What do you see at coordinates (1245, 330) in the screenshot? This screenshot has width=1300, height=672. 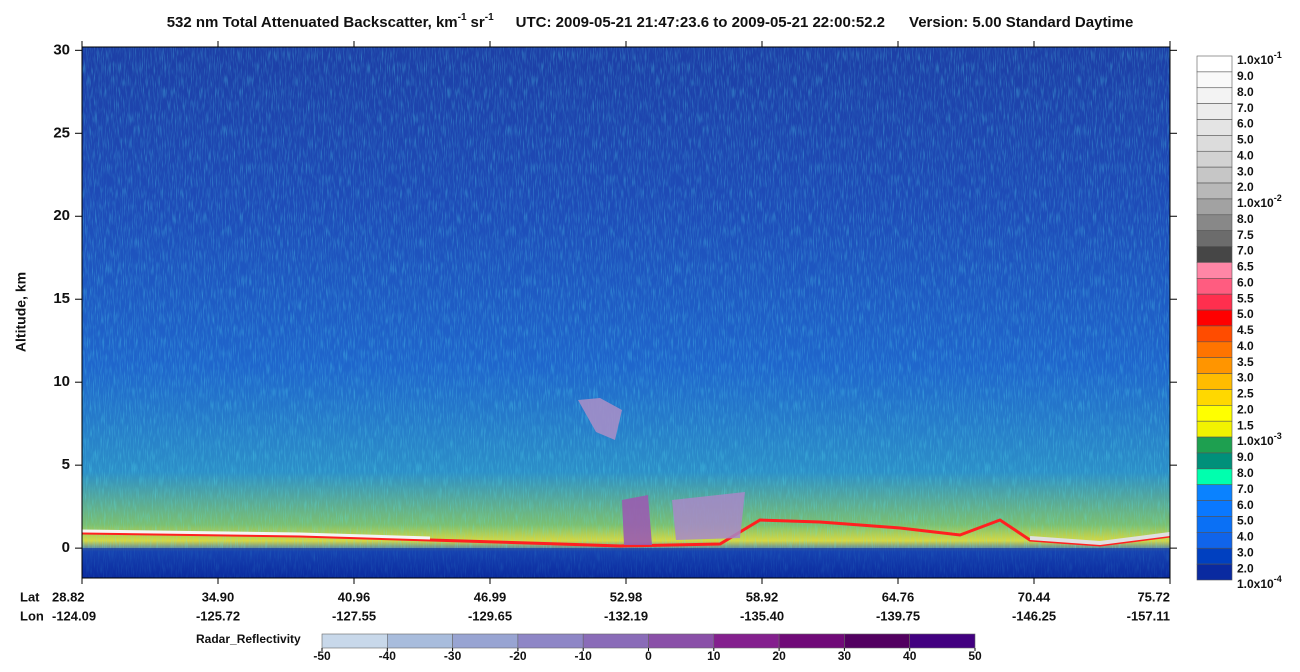 I see `colorbar-label: 4.5` at bounding box center [1245, 330].